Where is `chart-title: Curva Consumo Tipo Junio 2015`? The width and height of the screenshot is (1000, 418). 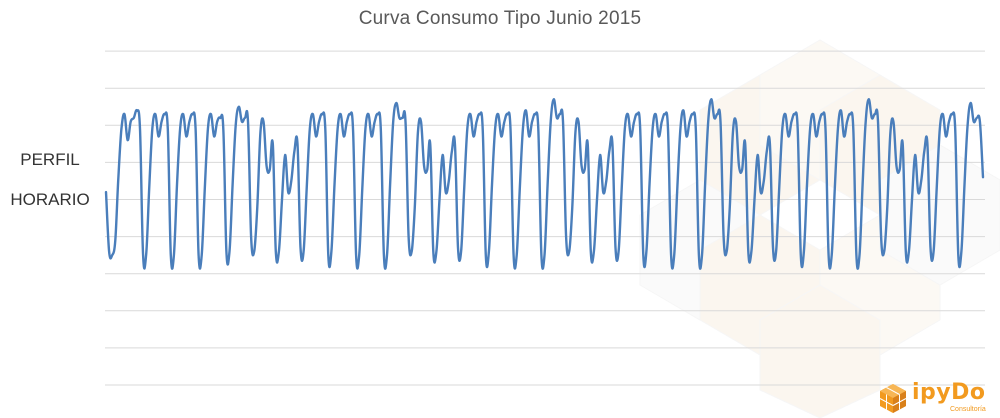 chart-title: Curva Consumo Tipo Junio 2015 is located at coordinates (500, 18).